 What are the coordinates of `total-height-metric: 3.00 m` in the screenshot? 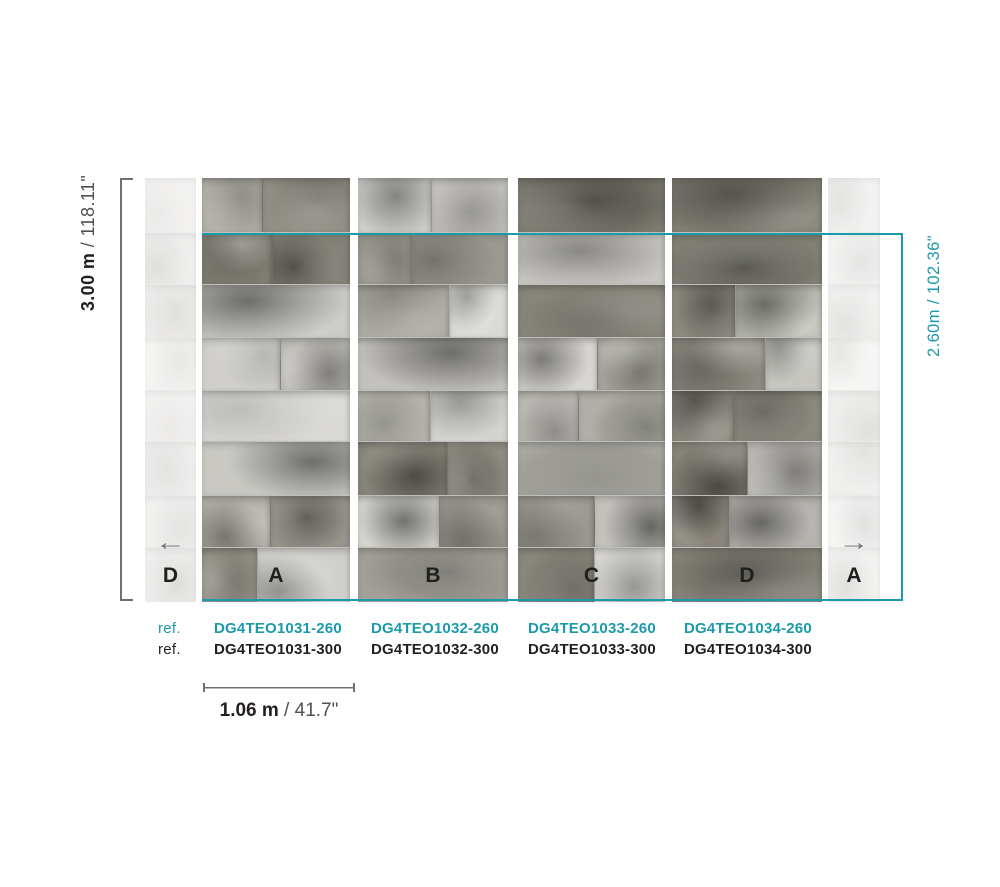 It's located at (88, 282).